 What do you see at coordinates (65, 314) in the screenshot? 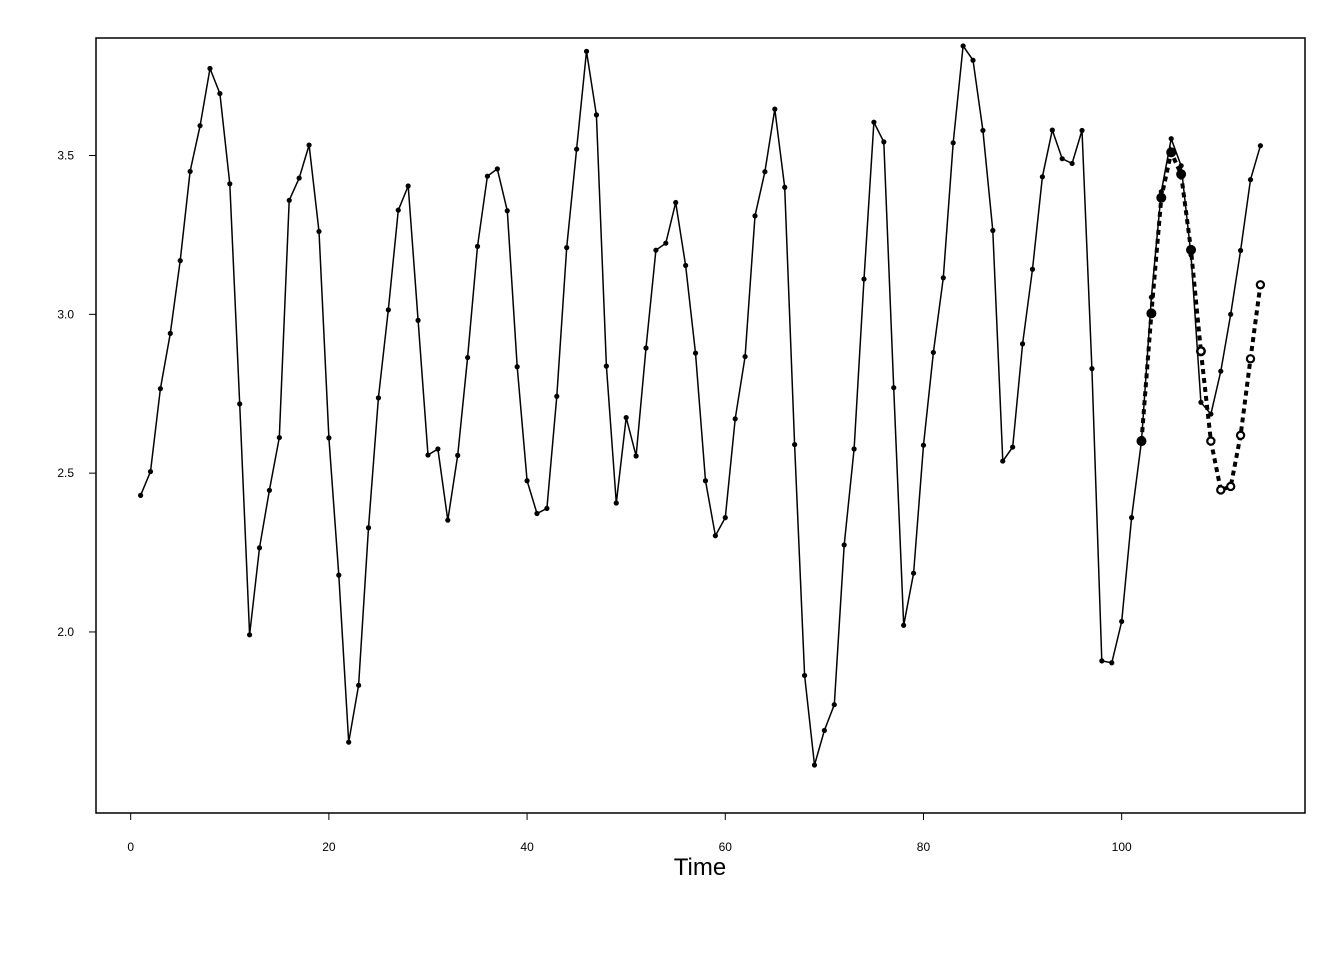
I see `y-tick-label: 3.0` at bounding box center [65, 314].